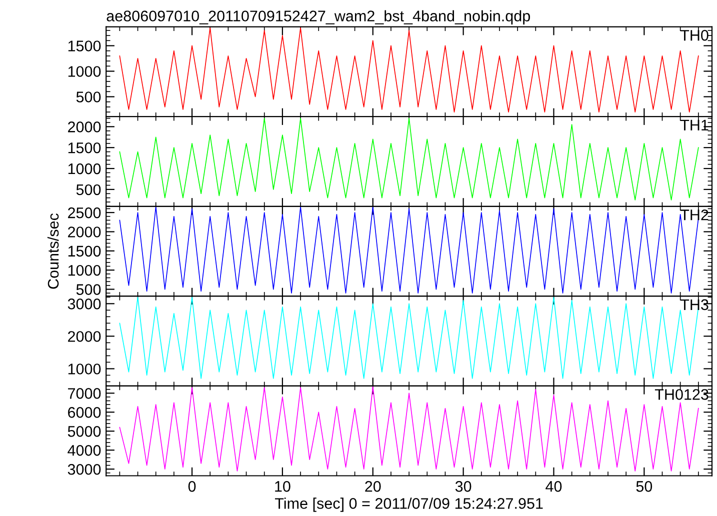 The image size is (717, 516). What do you see at coordinates (694, 304) in the screenshot?
I see `series-label: TH3` at bounding box center [694, 304].